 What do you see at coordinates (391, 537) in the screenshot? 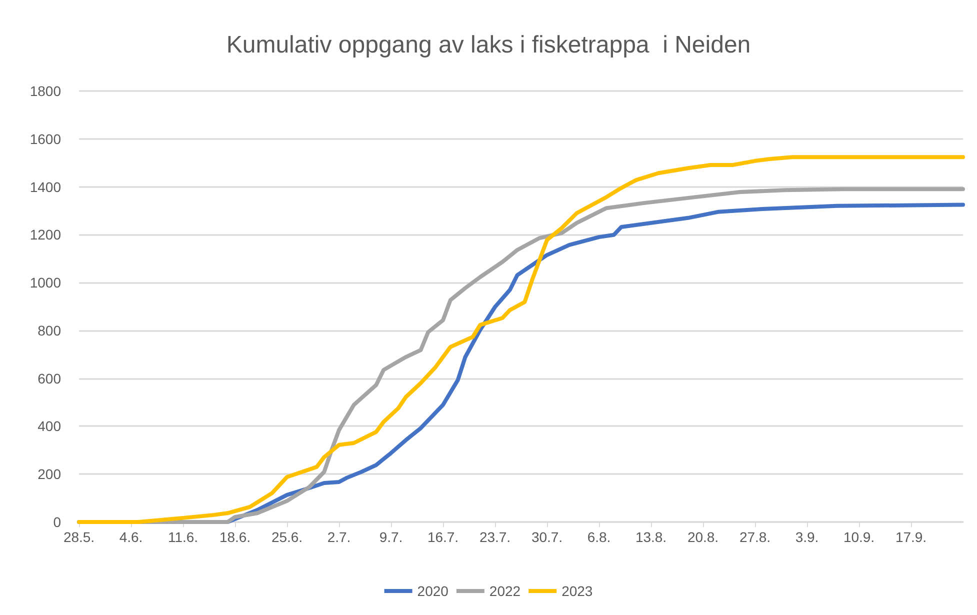
I see `x-tick-label: 9.7.` at bounding box center [391, 537].